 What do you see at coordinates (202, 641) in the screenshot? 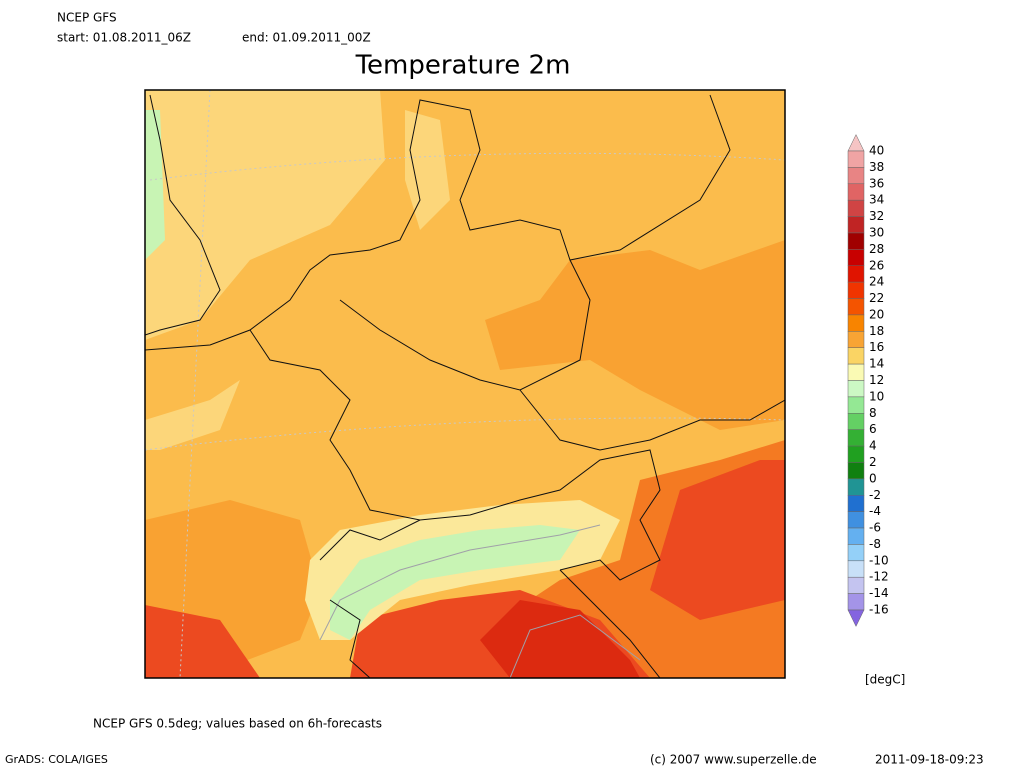
I see `field-hotter-sw` at bounding box center [202, 641].